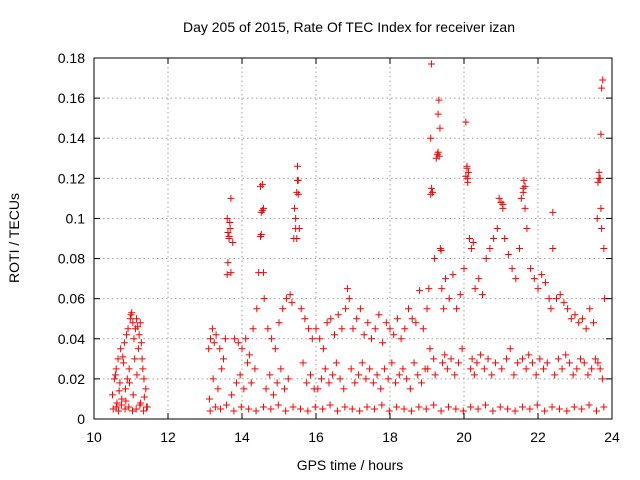  What do you see at coordinates (14, 238) in the screenshot?
I see `y-axis-label: ROTI / TECUs` at bounding box center [14, 238].